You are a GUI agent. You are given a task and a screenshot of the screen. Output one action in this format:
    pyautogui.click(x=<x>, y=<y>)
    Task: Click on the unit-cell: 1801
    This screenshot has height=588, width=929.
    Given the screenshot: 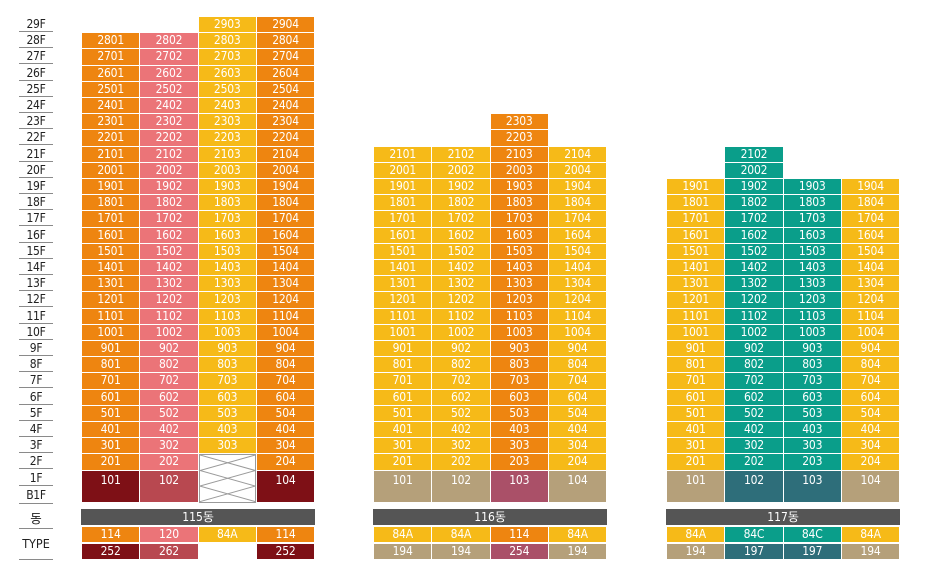 What is the action you would take?
    pyautogui.click(x=403, y=203)
    